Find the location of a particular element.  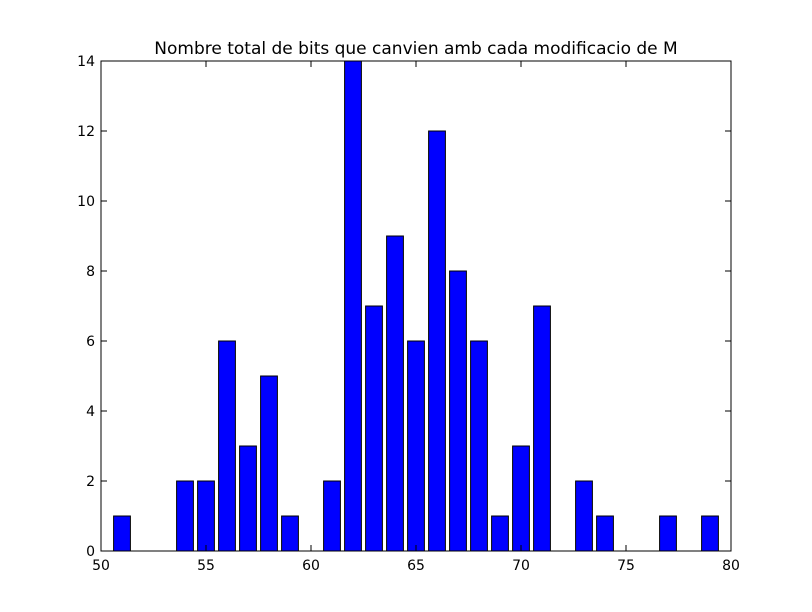

x-tick-label-70: 70 is located at coordinates (521, 566).